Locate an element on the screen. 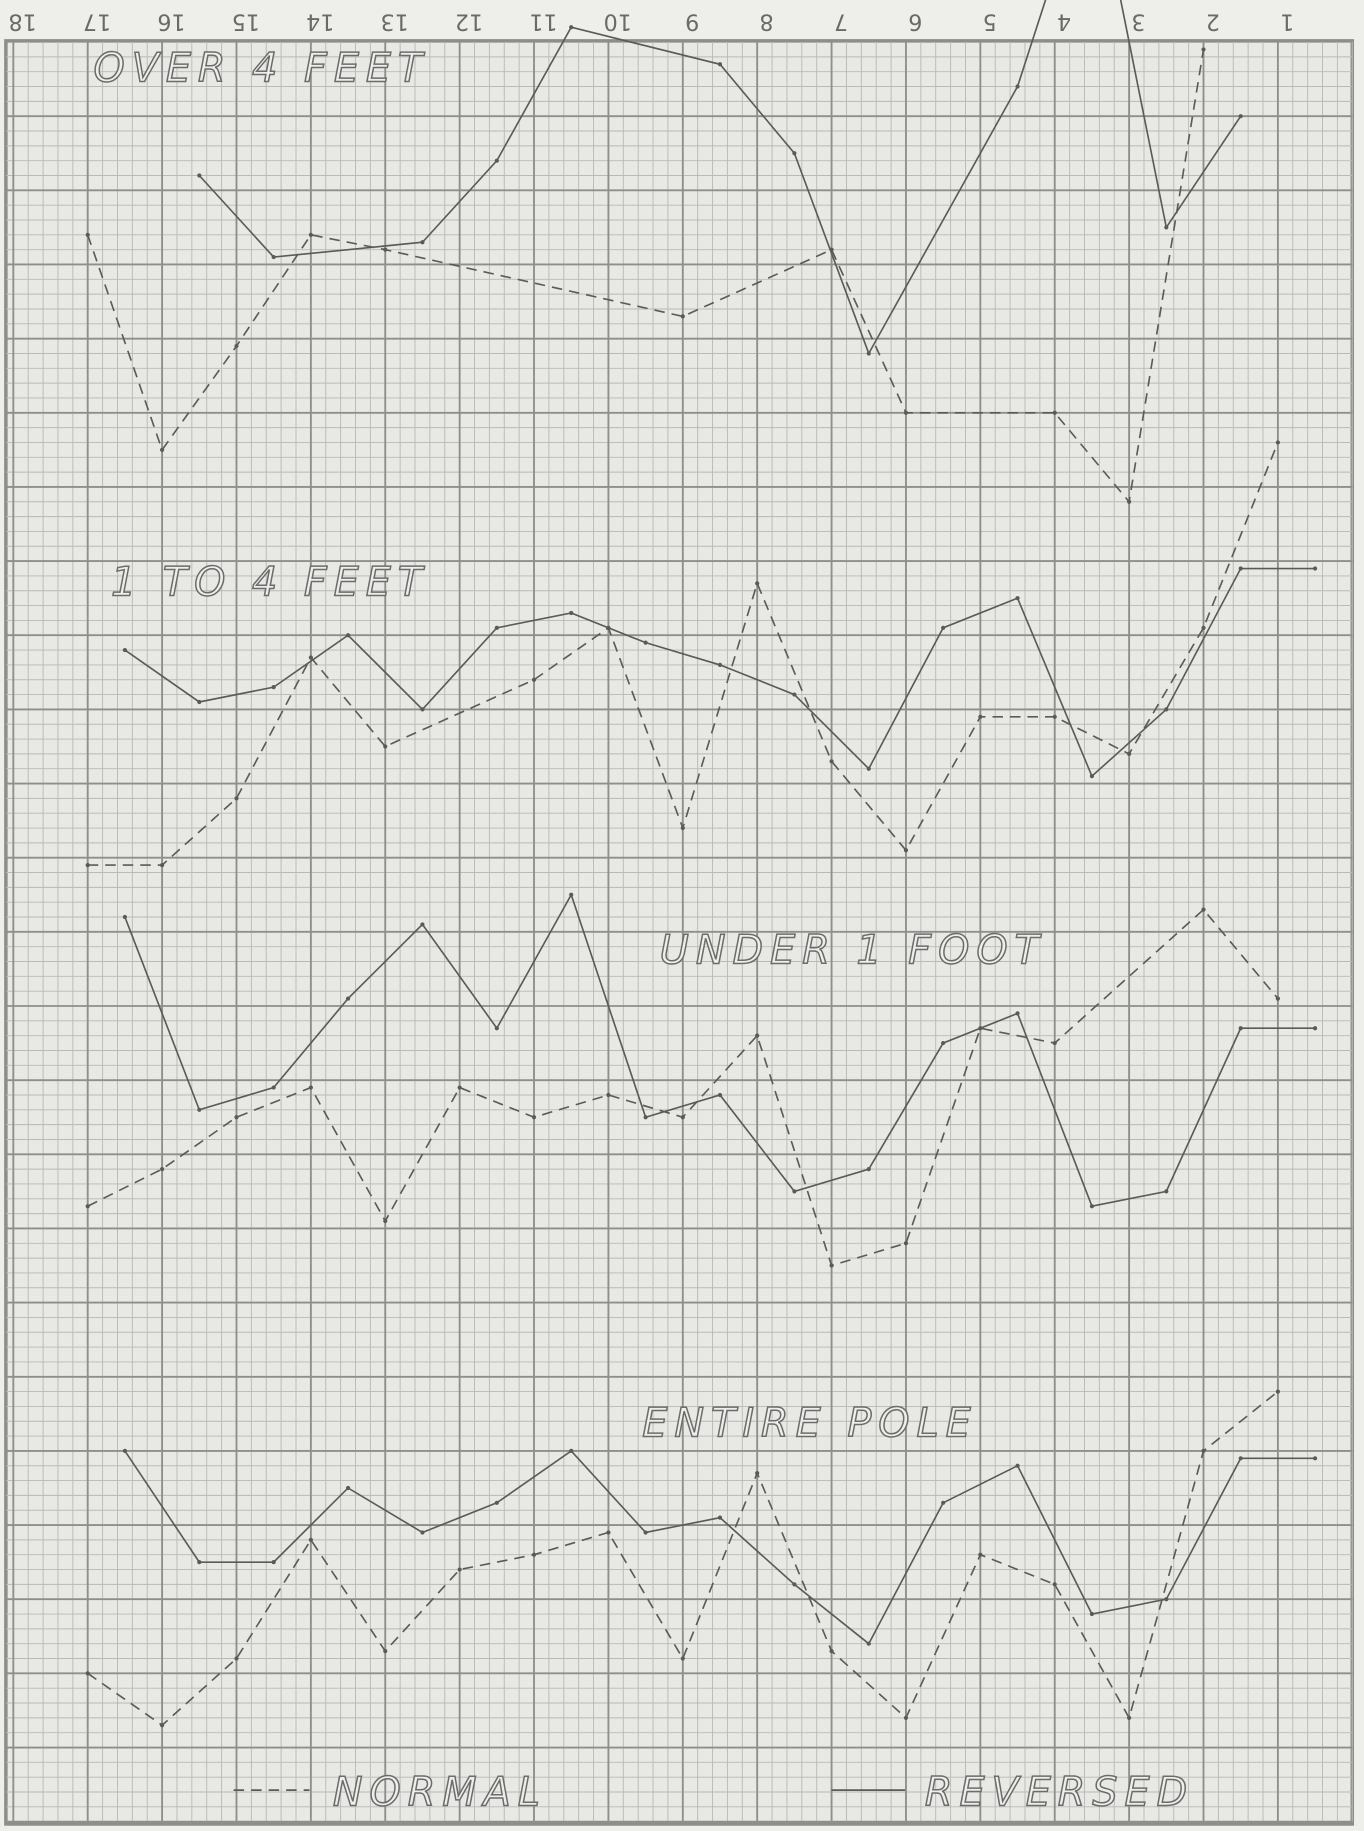  x-tick-label: 10 is located at coordinates (618, 22).